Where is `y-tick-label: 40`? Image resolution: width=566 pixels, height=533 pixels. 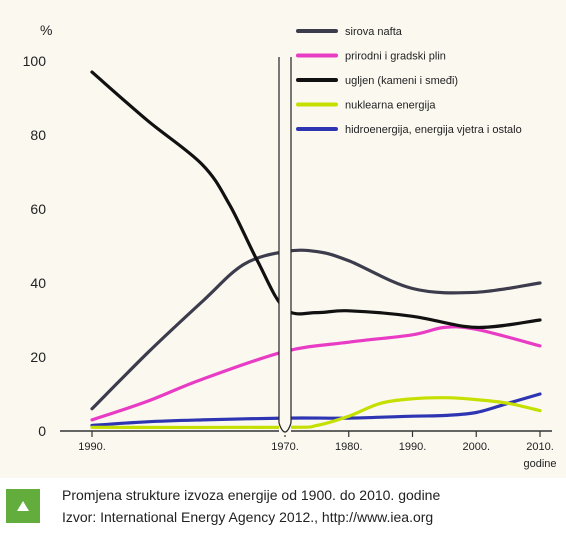
y-tick-label: 40 is located at coordinates (38, 283).